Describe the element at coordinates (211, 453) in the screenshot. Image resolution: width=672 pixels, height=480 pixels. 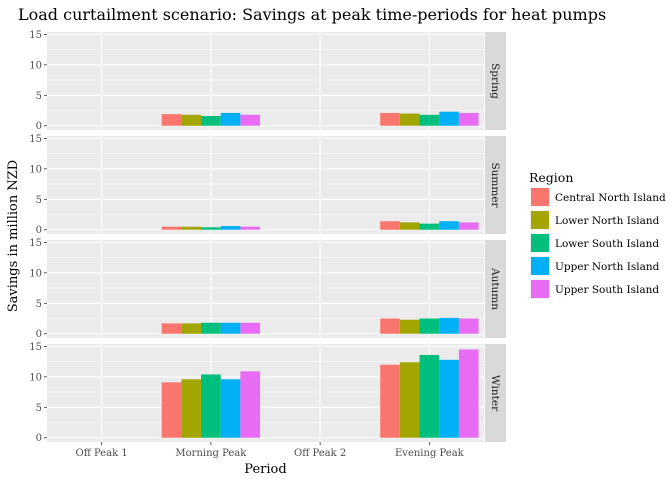
I see `x-tick-label: Morning Peak` at that location.